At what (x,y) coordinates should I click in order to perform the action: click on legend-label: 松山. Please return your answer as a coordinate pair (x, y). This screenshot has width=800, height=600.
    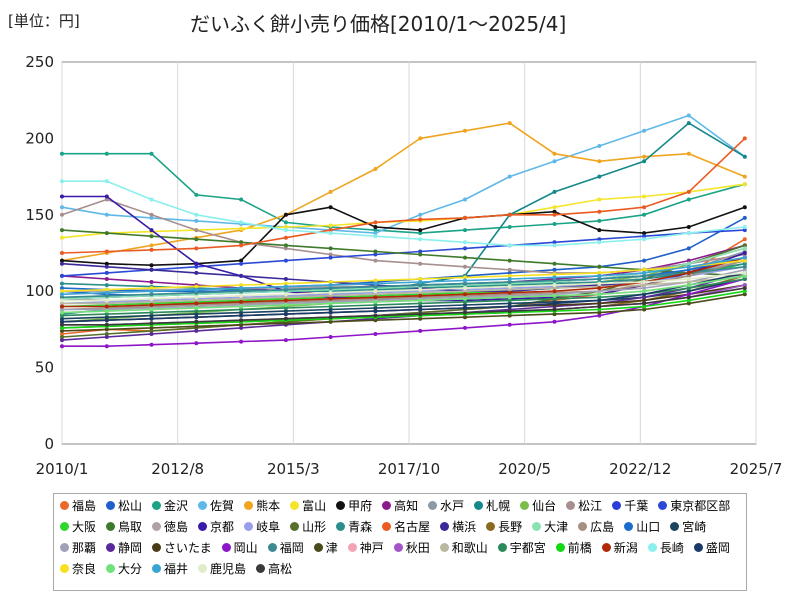
    Looking at the image, I should click on (130, 506).